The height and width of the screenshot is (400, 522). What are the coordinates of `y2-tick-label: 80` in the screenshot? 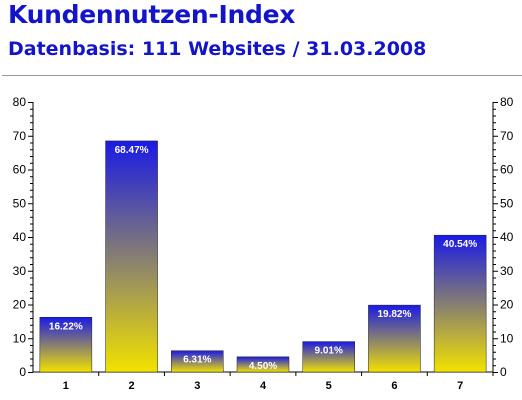 It's located at (507, 102).